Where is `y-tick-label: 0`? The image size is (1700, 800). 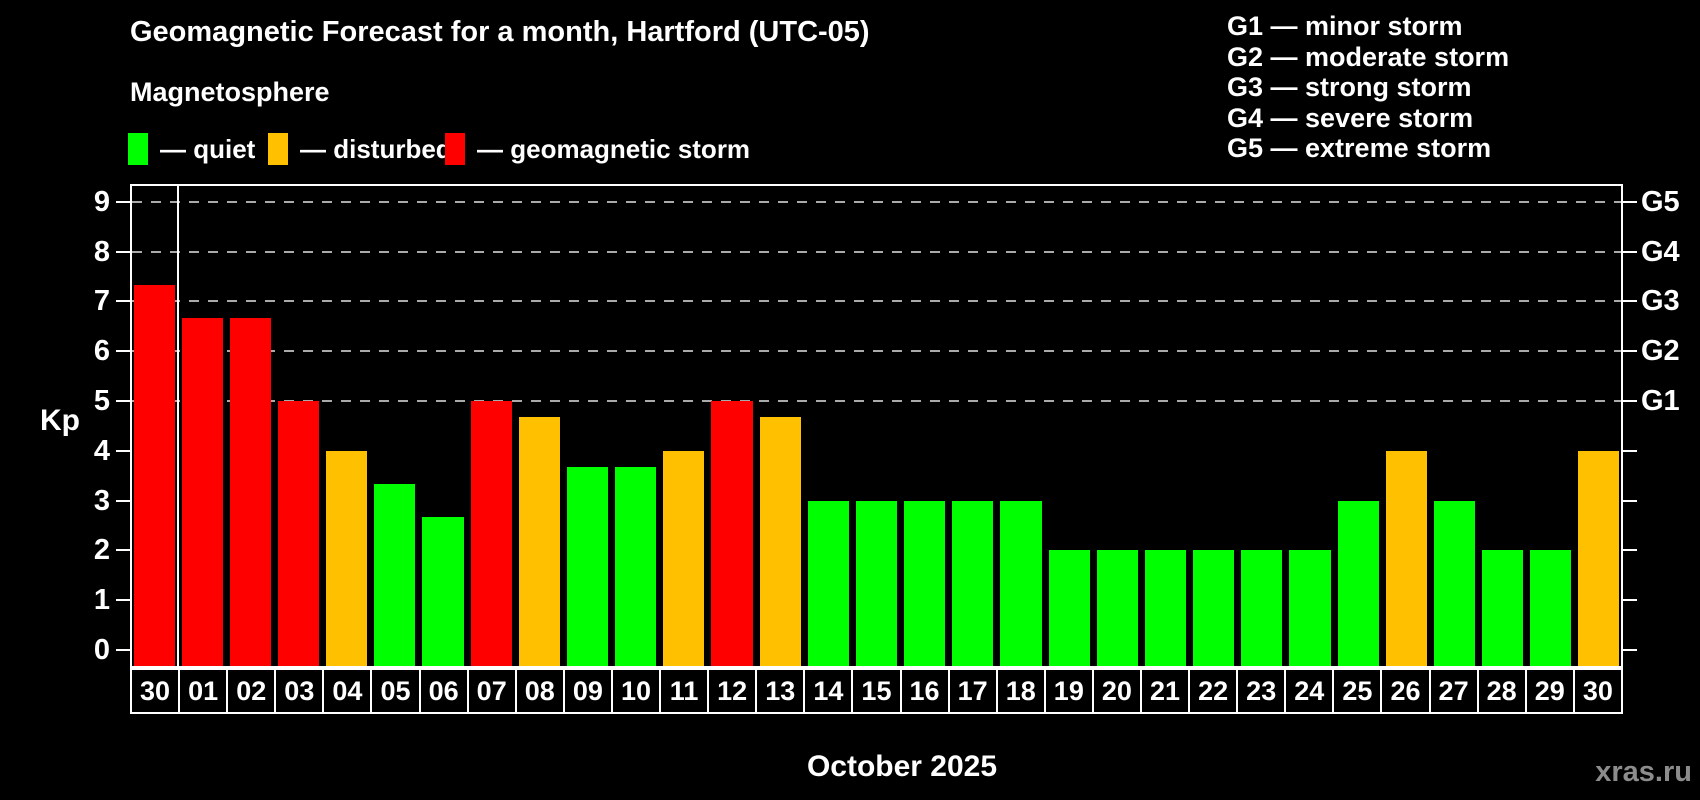
y-tick-label: 0 is located at coordinates (101, 650).